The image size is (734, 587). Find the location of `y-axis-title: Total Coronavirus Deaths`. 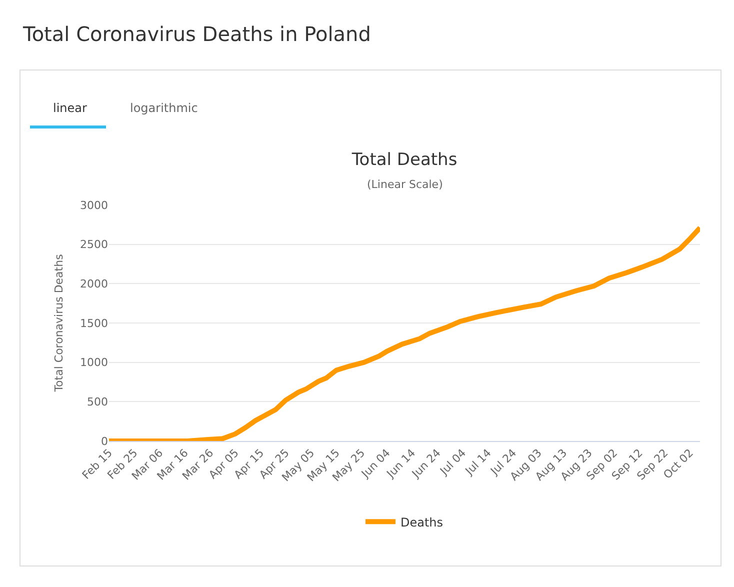

y-axis-title: Total Coronavirus Deaths is located at coordinates (59, 323).